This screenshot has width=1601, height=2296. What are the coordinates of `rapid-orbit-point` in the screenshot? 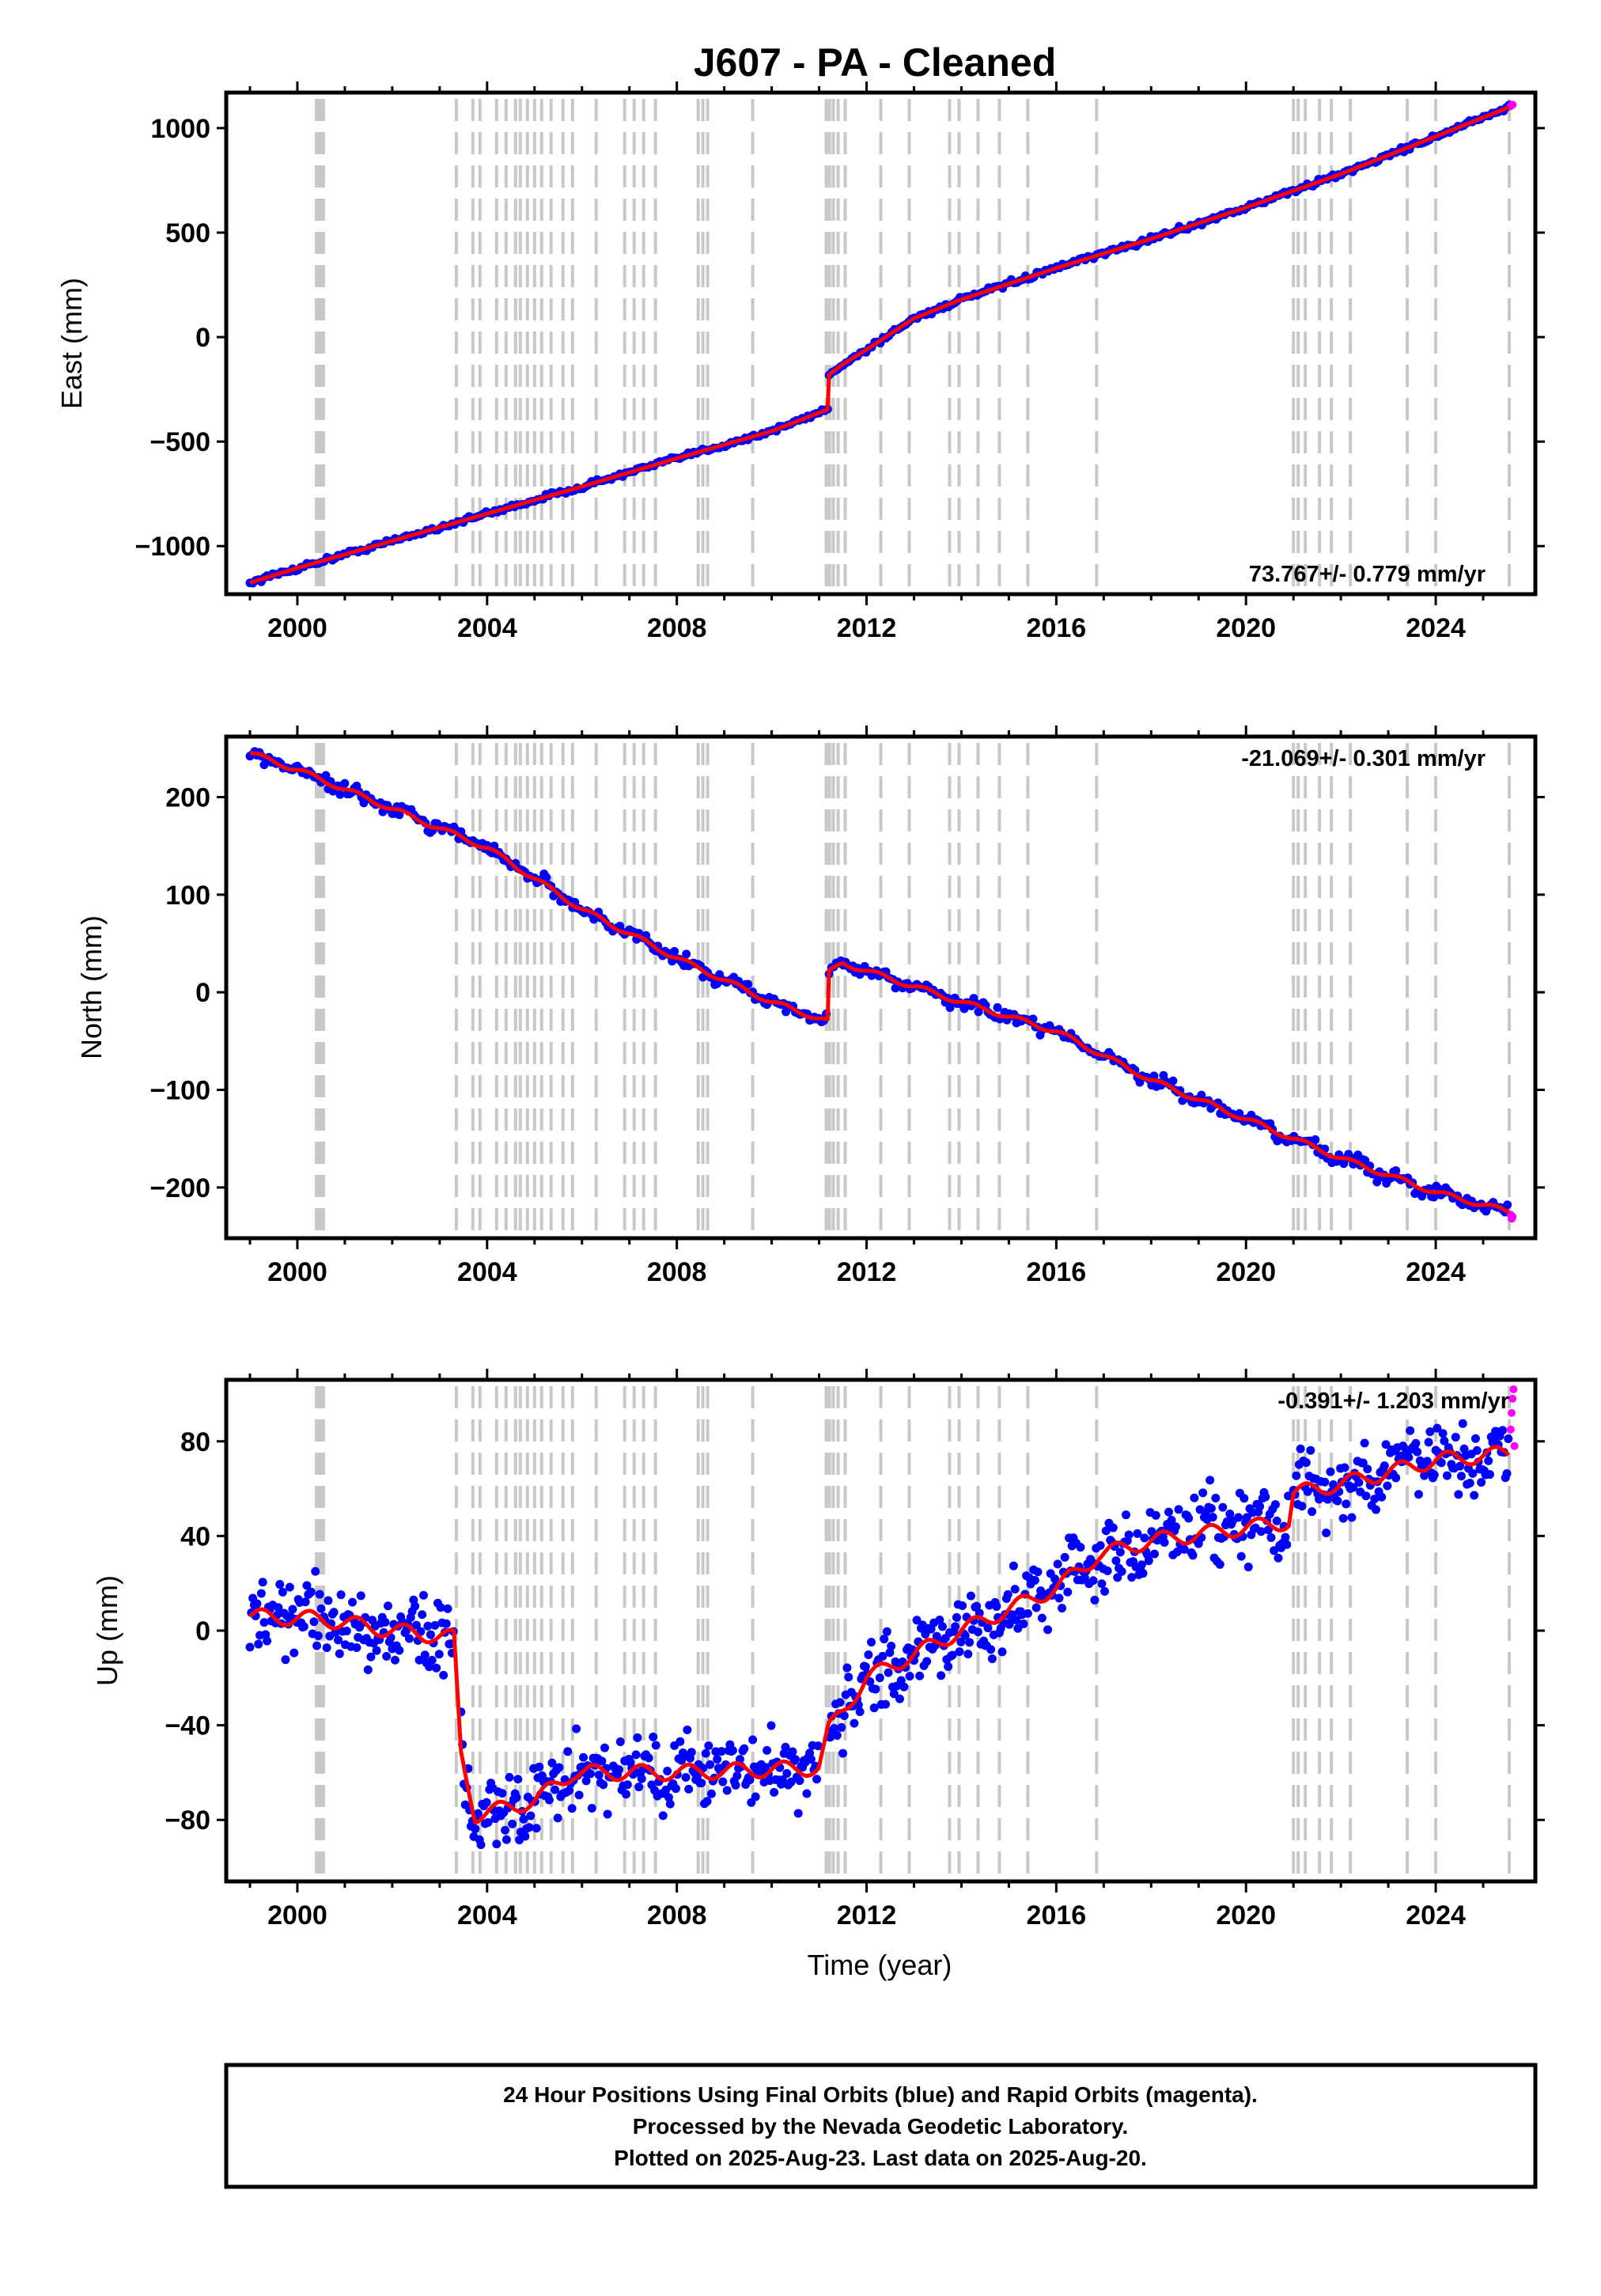 It's located at (1513, 1389).